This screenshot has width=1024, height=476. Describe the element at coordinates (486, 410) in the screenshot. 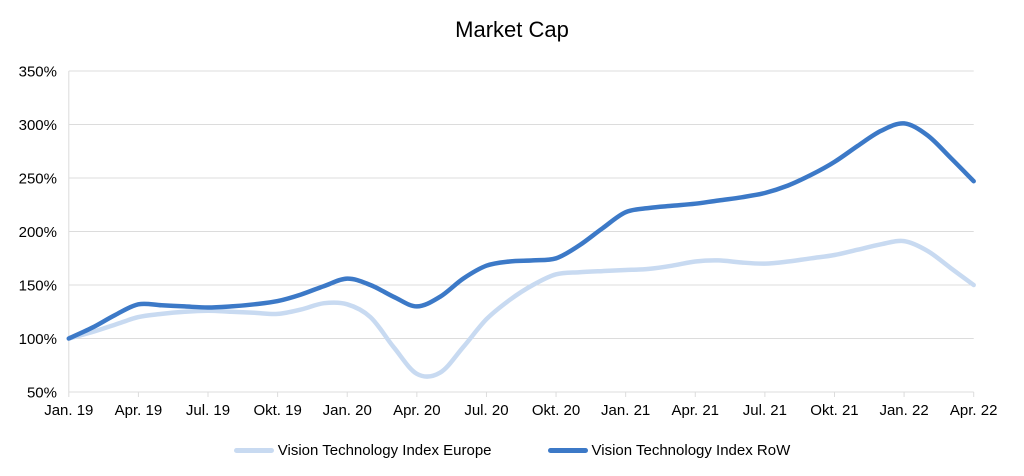

I see `x-axis-label: Jul. 20` at that location.